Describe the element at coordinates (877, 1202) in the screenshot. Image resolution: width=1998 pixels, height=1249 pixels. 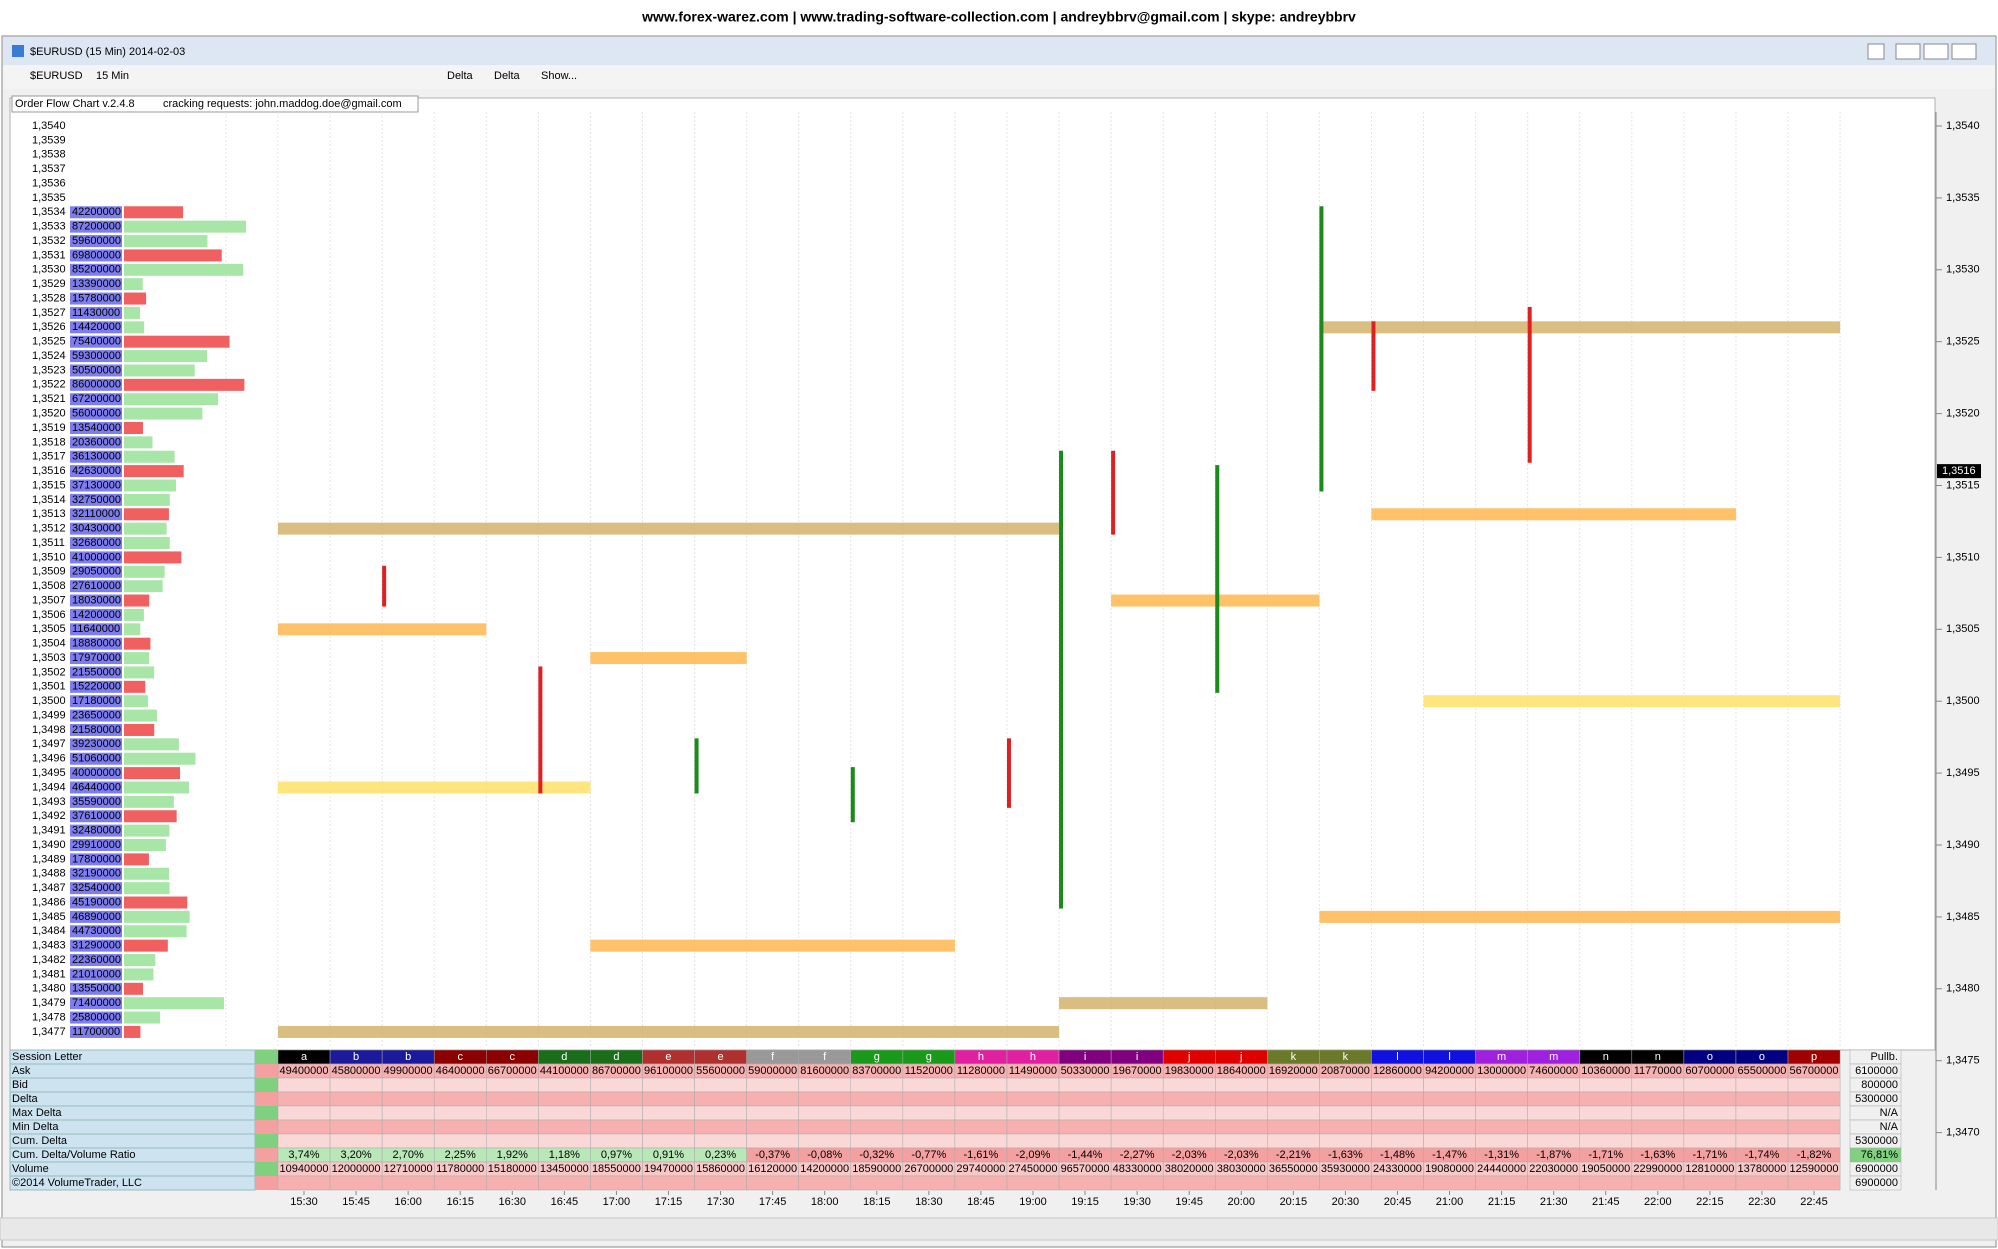
I see `time-label: 18:15` at that location.